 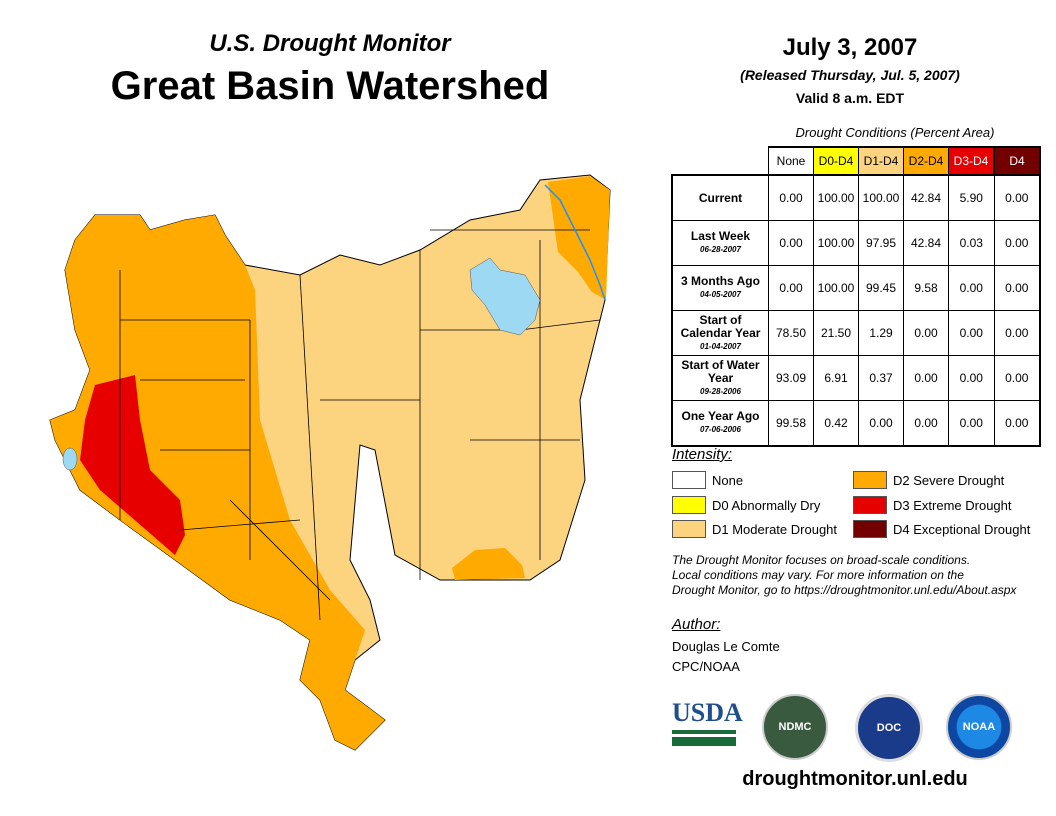 What do you see at coordinates (728, 480) in the screenshot?
I see `legend-label: None` at bounding box center [728, 480].